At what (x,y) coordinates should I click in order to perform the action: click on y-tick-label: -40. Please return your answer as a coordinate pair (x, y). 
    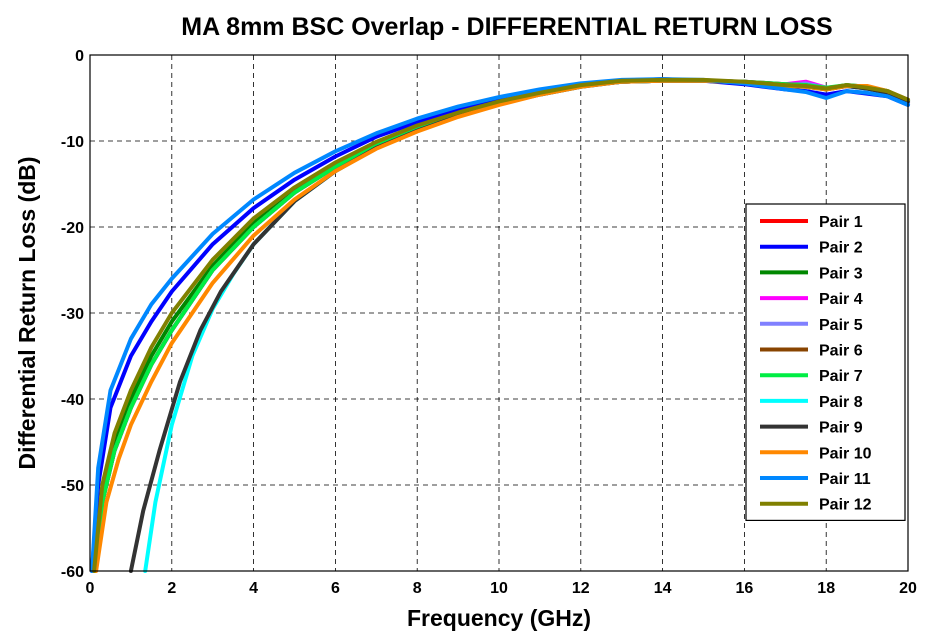
    Looking at the image, I should click on (72, 400).